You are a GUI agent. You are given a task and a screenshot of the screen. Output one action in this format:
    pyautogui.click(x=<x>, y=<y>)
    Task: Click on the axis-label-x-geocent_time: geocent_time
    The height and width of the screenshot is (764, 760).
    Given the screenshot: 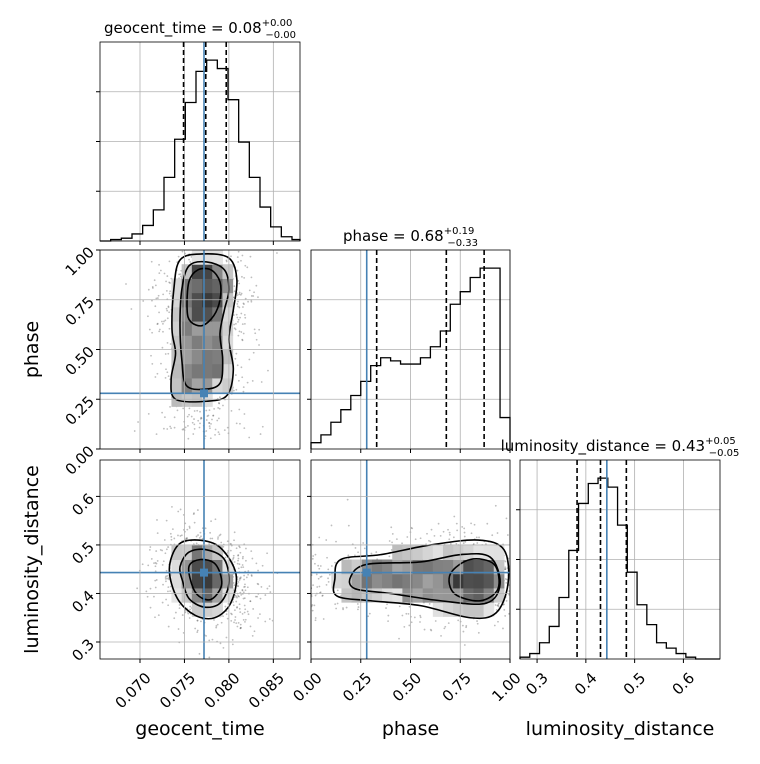 What is the action you would take?
    pyautogui.click(x=199, y=729)
    